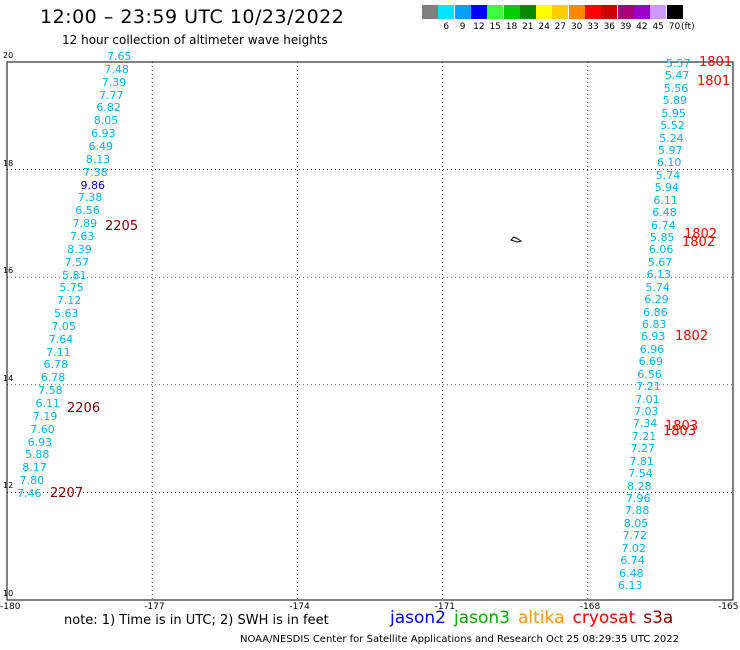 This screenshot has width=740, height=650. Describe the element at coordinates (516, 239) in the screenshot. I see `island-marker` at that location.